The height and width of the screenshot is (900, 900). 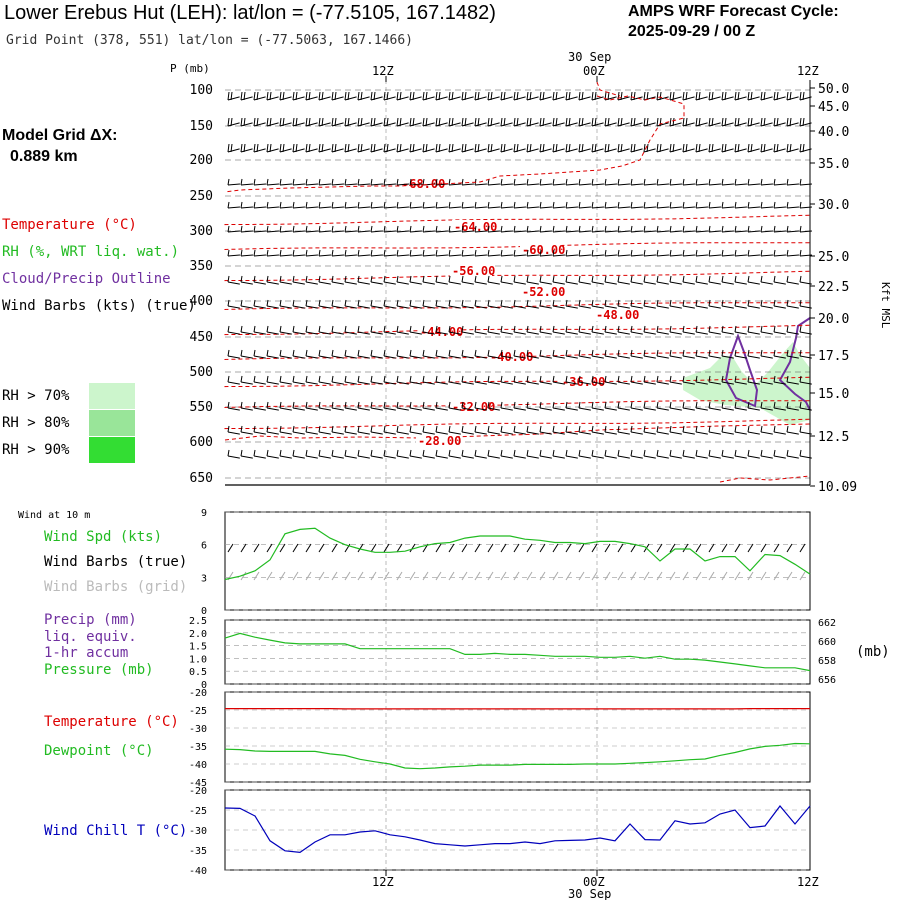 I want to click on legend-rh70-label: RH > 70%, so click(x=36, y=396).